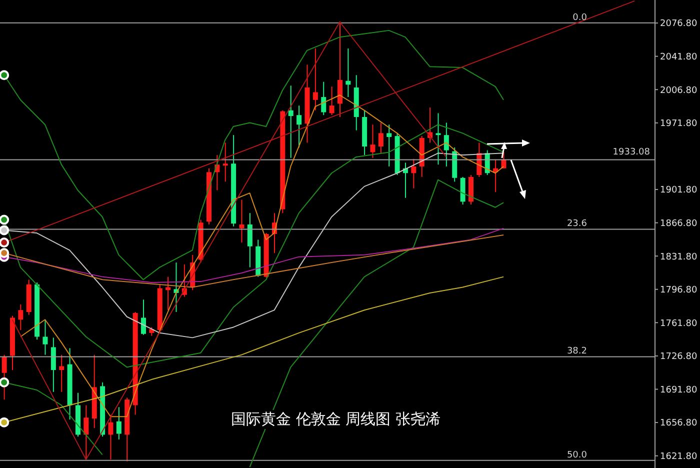 The image size is (700, 468). Describe the element at coordinates (679, 124) in the screenshot. I see `y-tick-label: 1971.80` at that location.